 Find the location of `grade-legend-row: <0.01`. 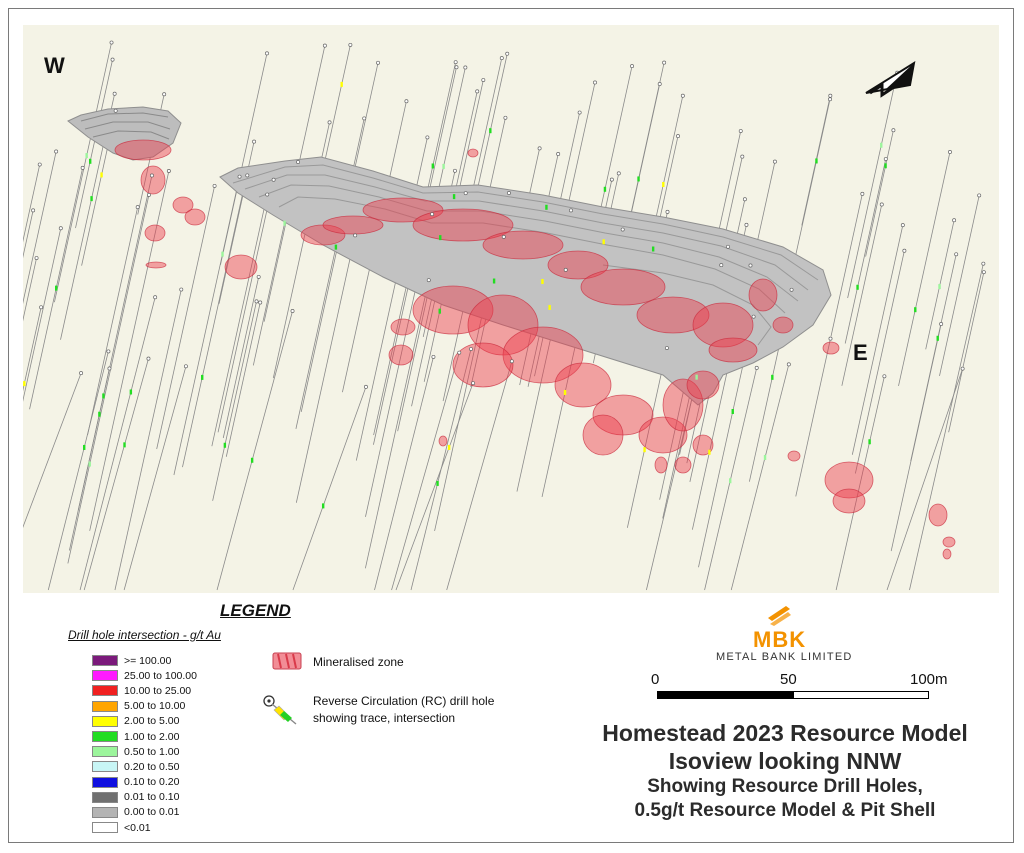

grade-legend-row: <0.01 is located at coordinates (144, 827).